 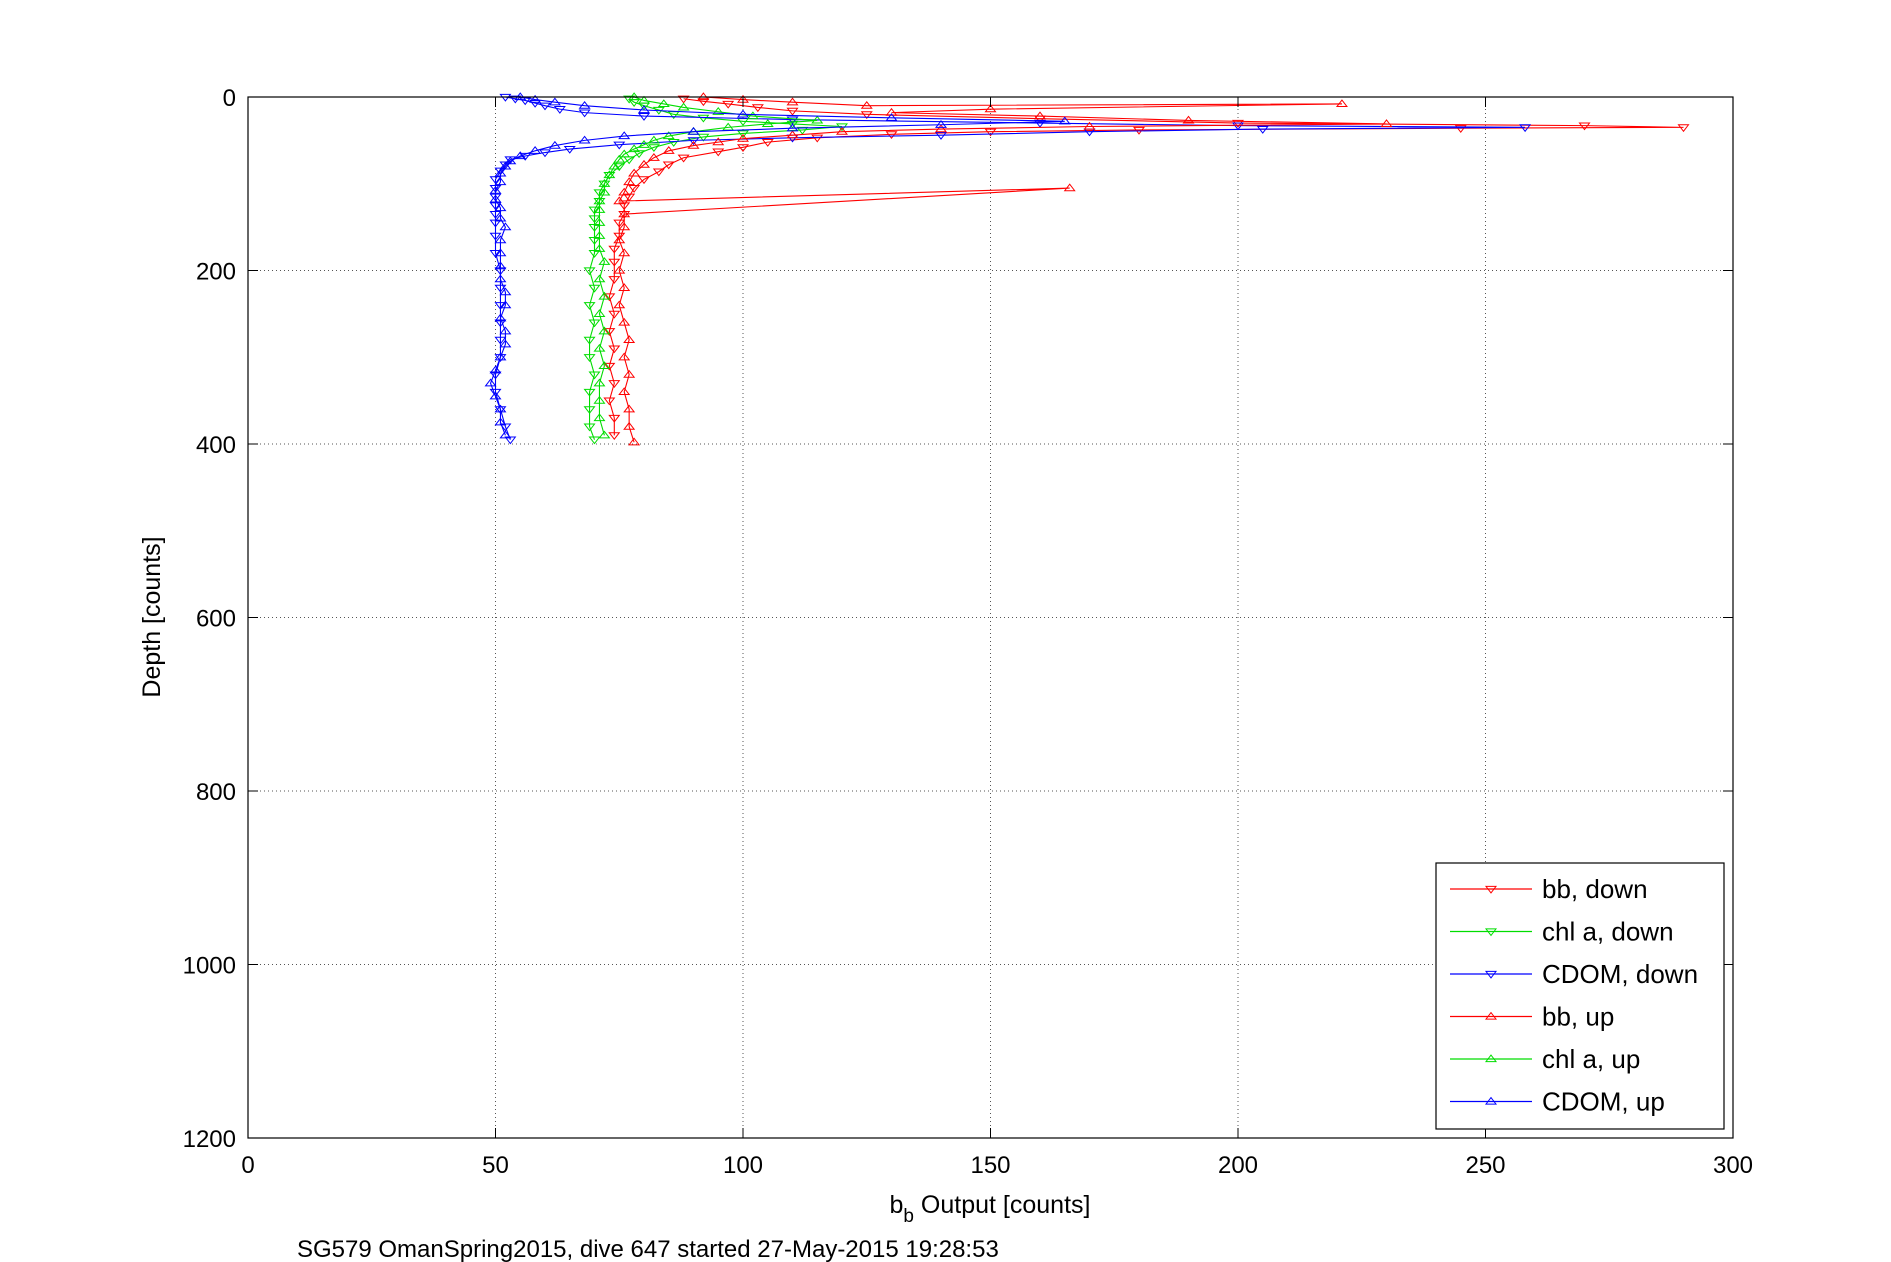 I want to click on legend-label: chl a, up, so click(x=1591, y=1059).